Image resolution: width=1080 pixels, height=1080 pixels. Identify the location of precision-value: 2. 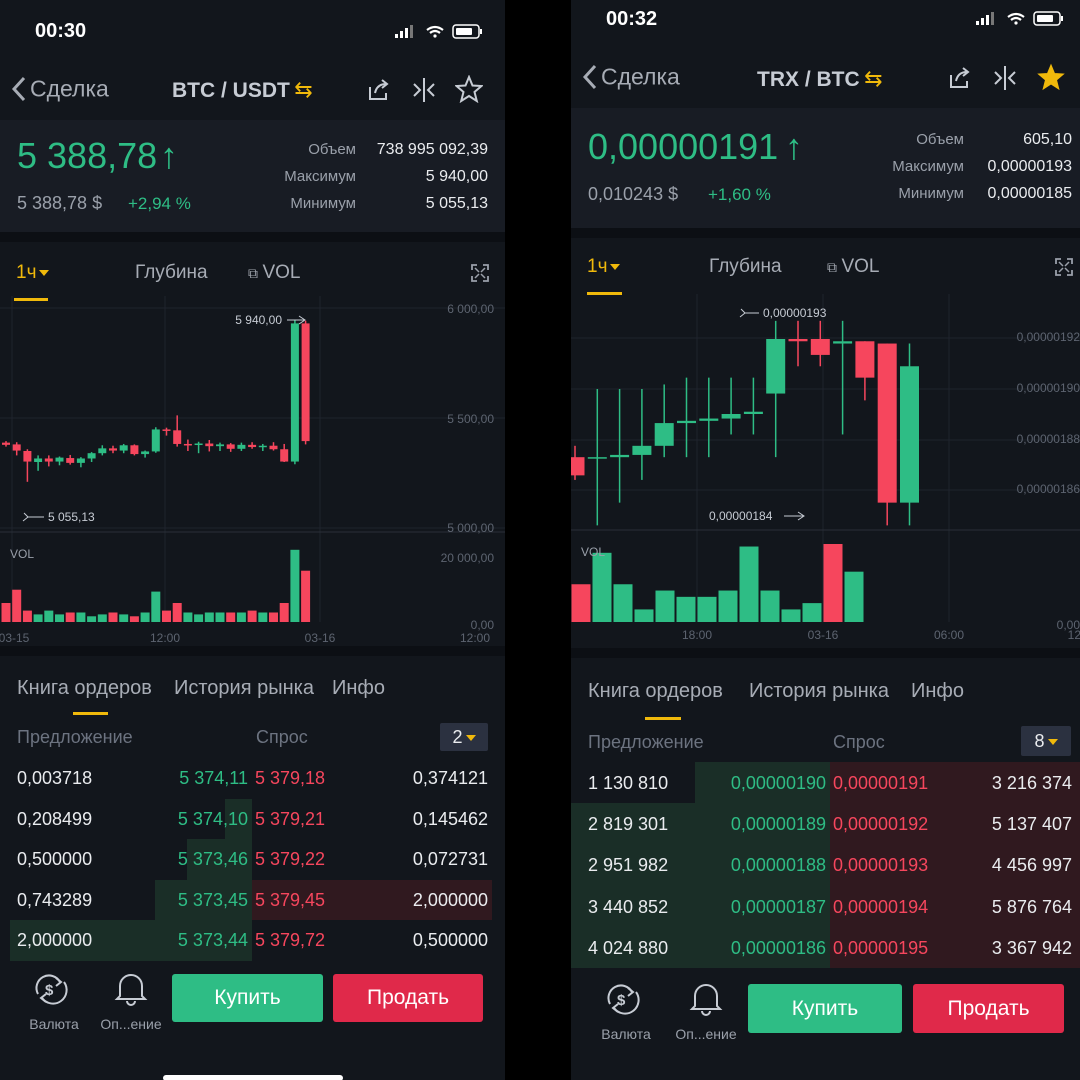
(457, 737).